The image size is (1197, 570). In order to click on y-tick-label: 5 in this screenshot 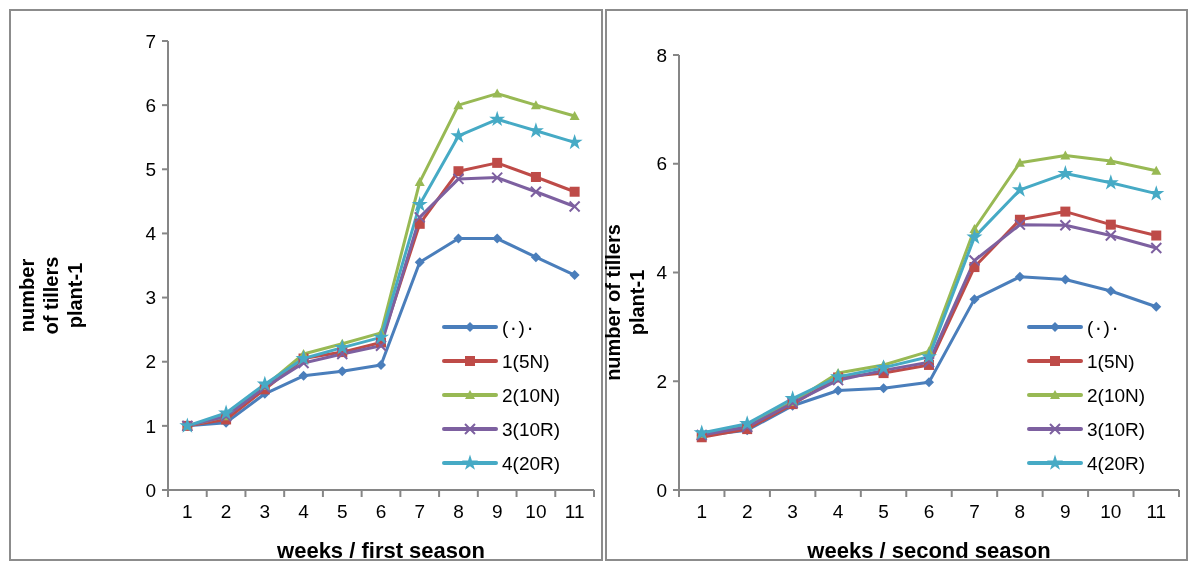, I will do `click(150, 169)`.